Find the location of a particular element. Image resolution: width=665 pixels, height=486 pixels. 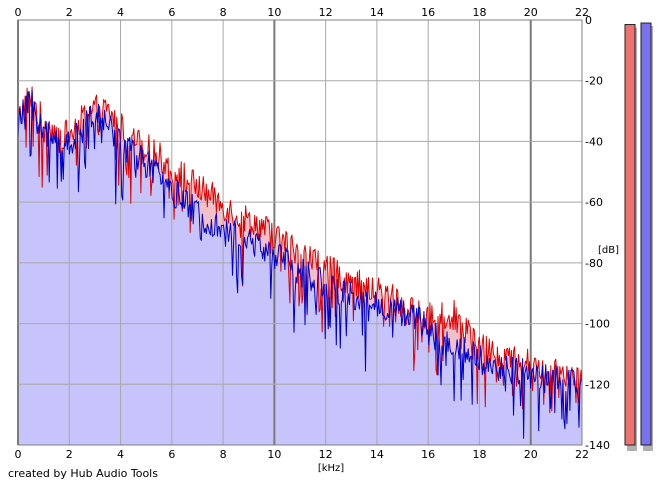

x-tick-label-top: 18 is located at coordinates (479, 12).